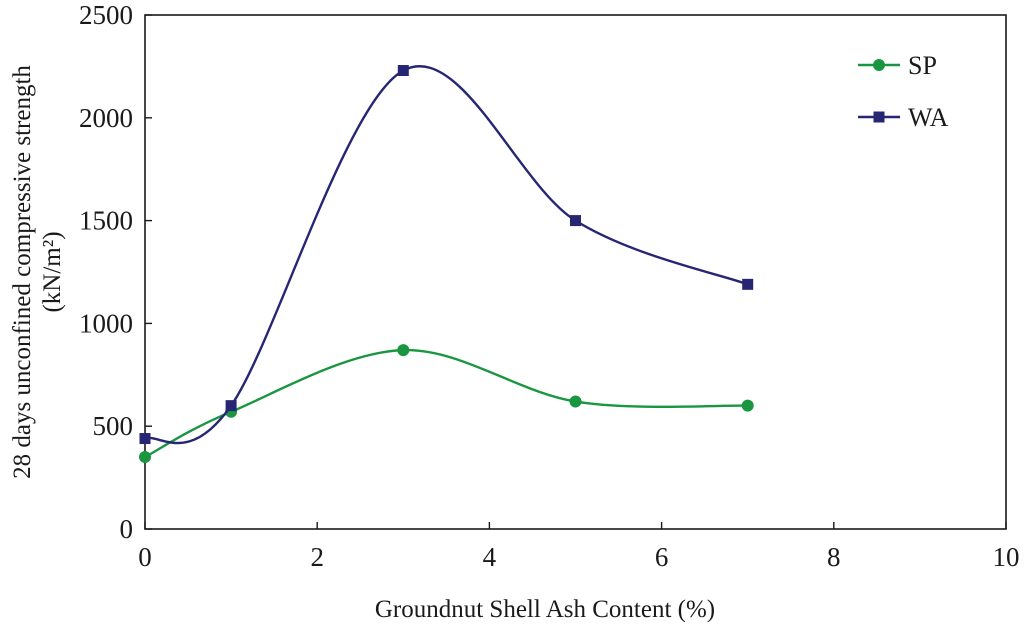 The width and height of the screenshot is (1027, 624). What do you see at coordinates (579, 547) in the screenshot?
I see `x-axis-ticks: 0 2 4 6 8 10` at bounding box center [579, 547].